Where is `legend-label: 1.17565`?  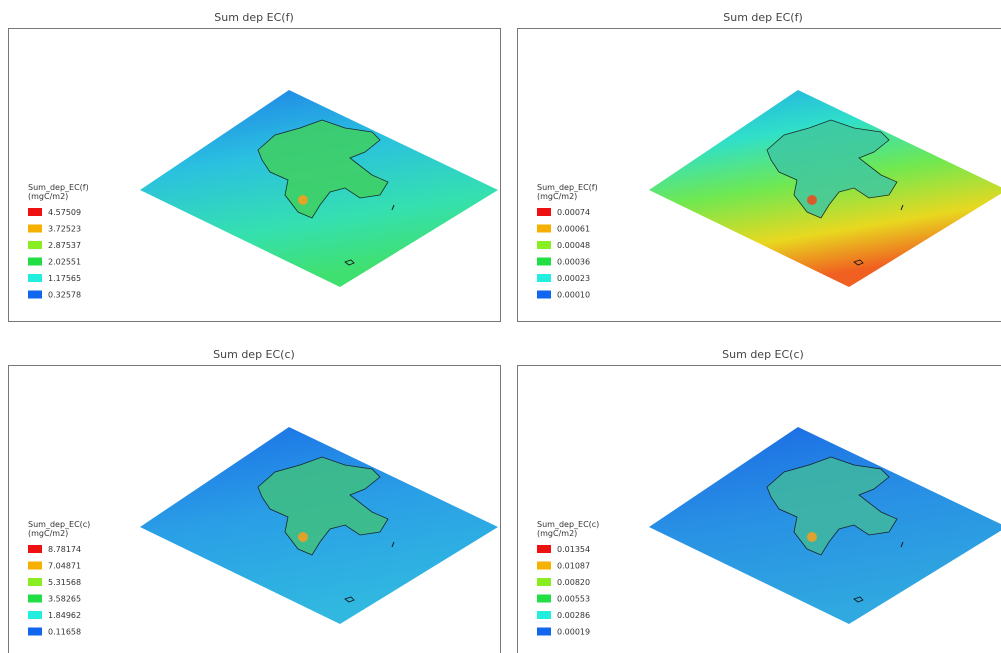
legend-label: 1.17565 is located at coordinates (64, 278).